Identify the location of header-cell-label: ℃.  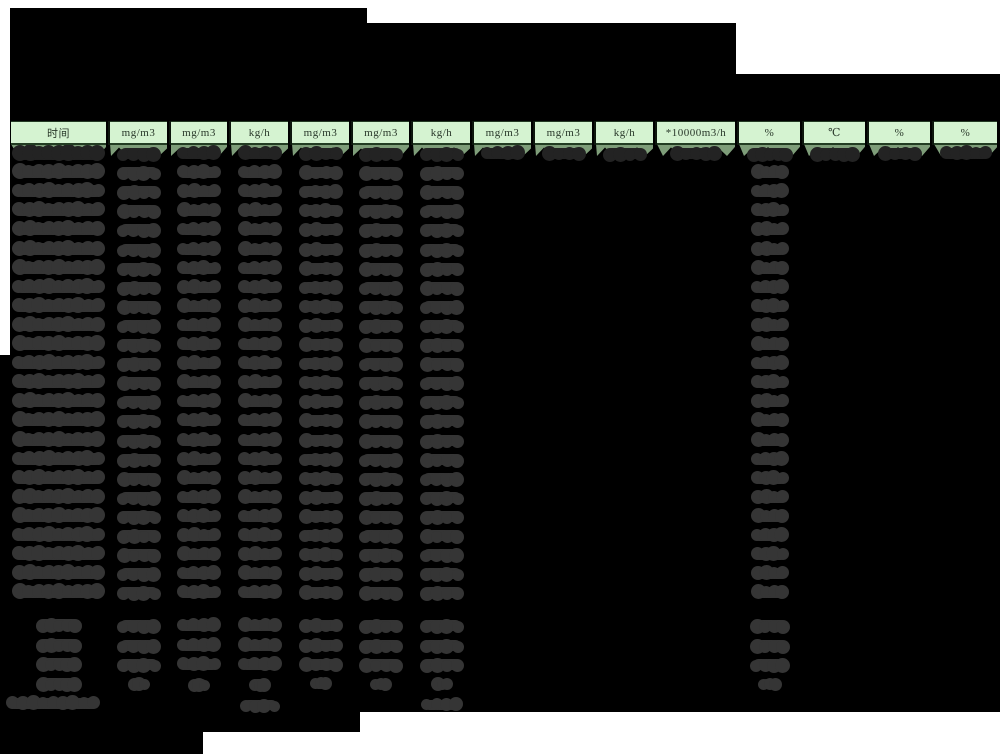
(834, 133).